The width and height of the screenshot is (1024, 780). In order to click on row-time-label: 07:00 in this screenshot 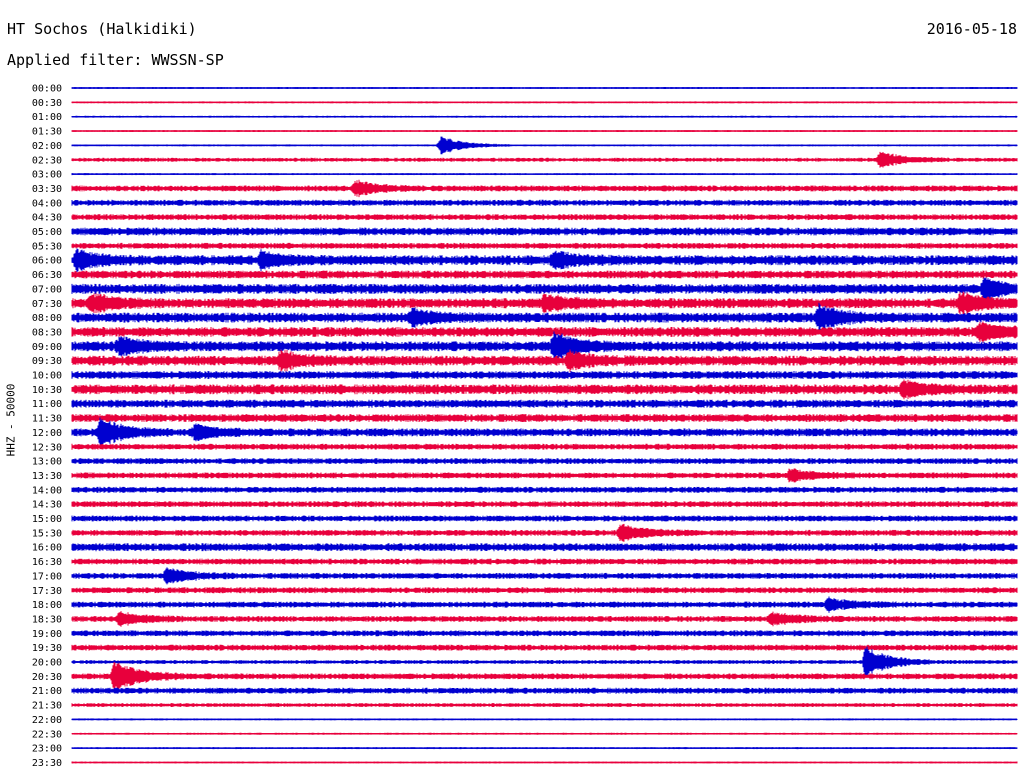, I will do `click(47, 289)`.